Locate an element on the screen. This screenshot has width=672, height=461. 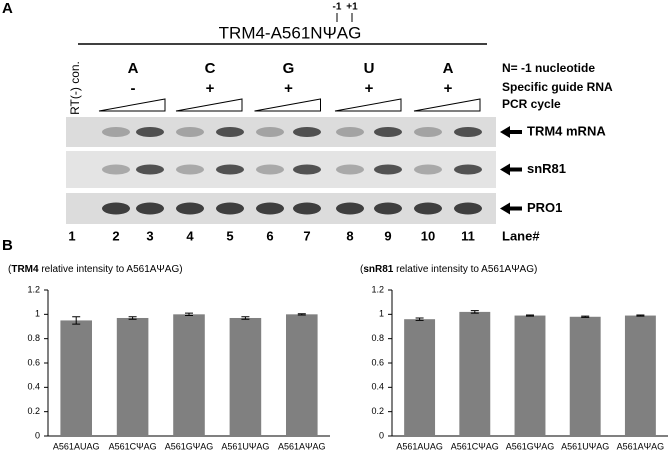
lane-number: 5 is located at coordinates (229, 235).